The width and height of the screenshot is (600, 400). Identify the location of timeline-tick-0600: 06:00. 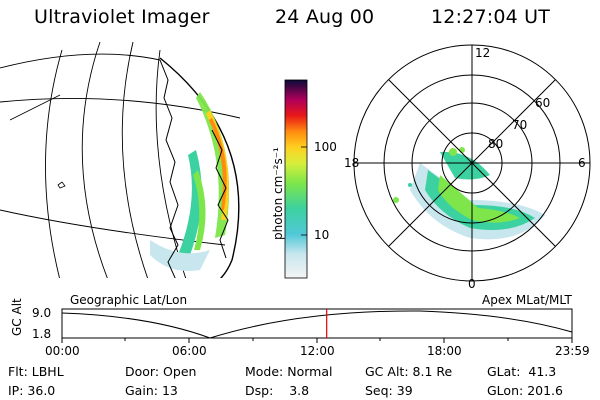
(189, 351).